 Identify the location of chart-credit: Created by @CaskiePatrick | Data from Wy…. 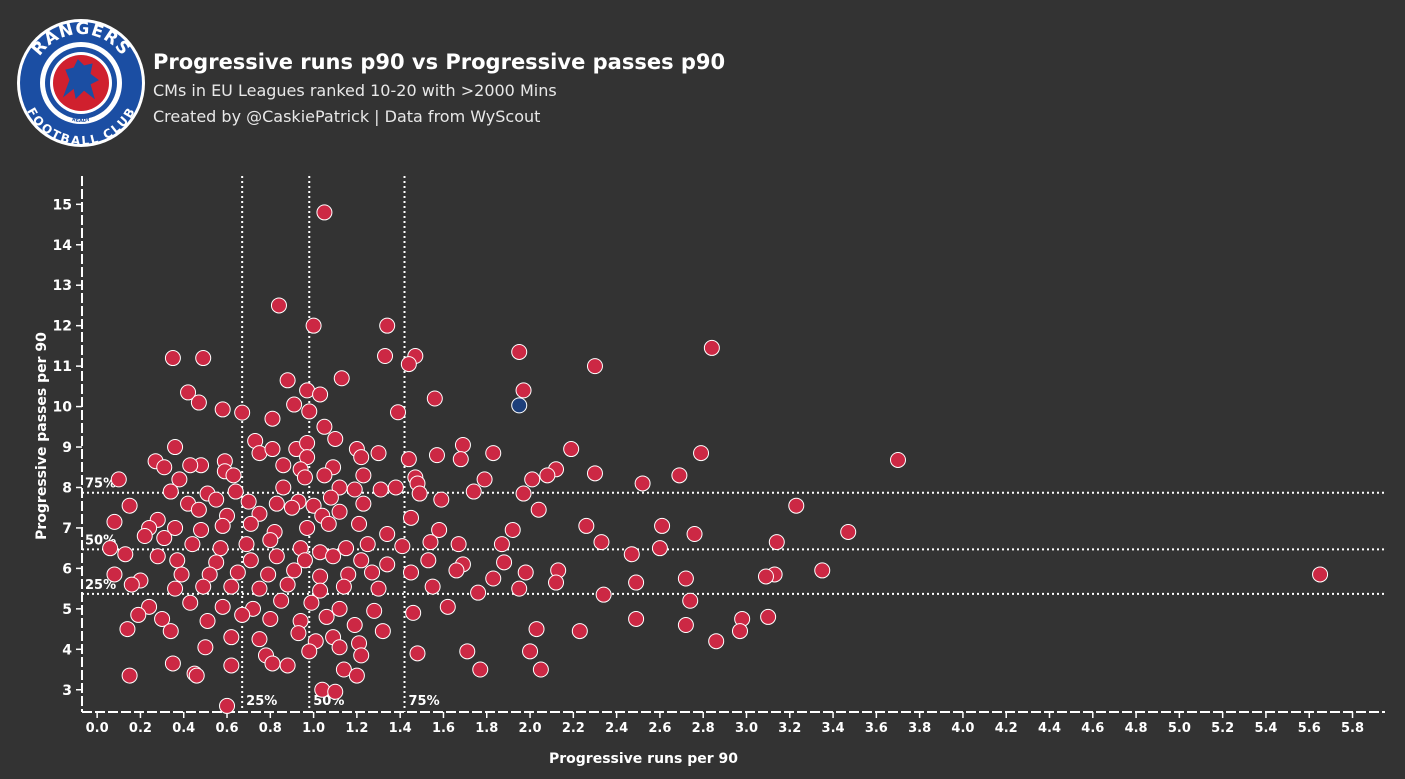
(347, 116).